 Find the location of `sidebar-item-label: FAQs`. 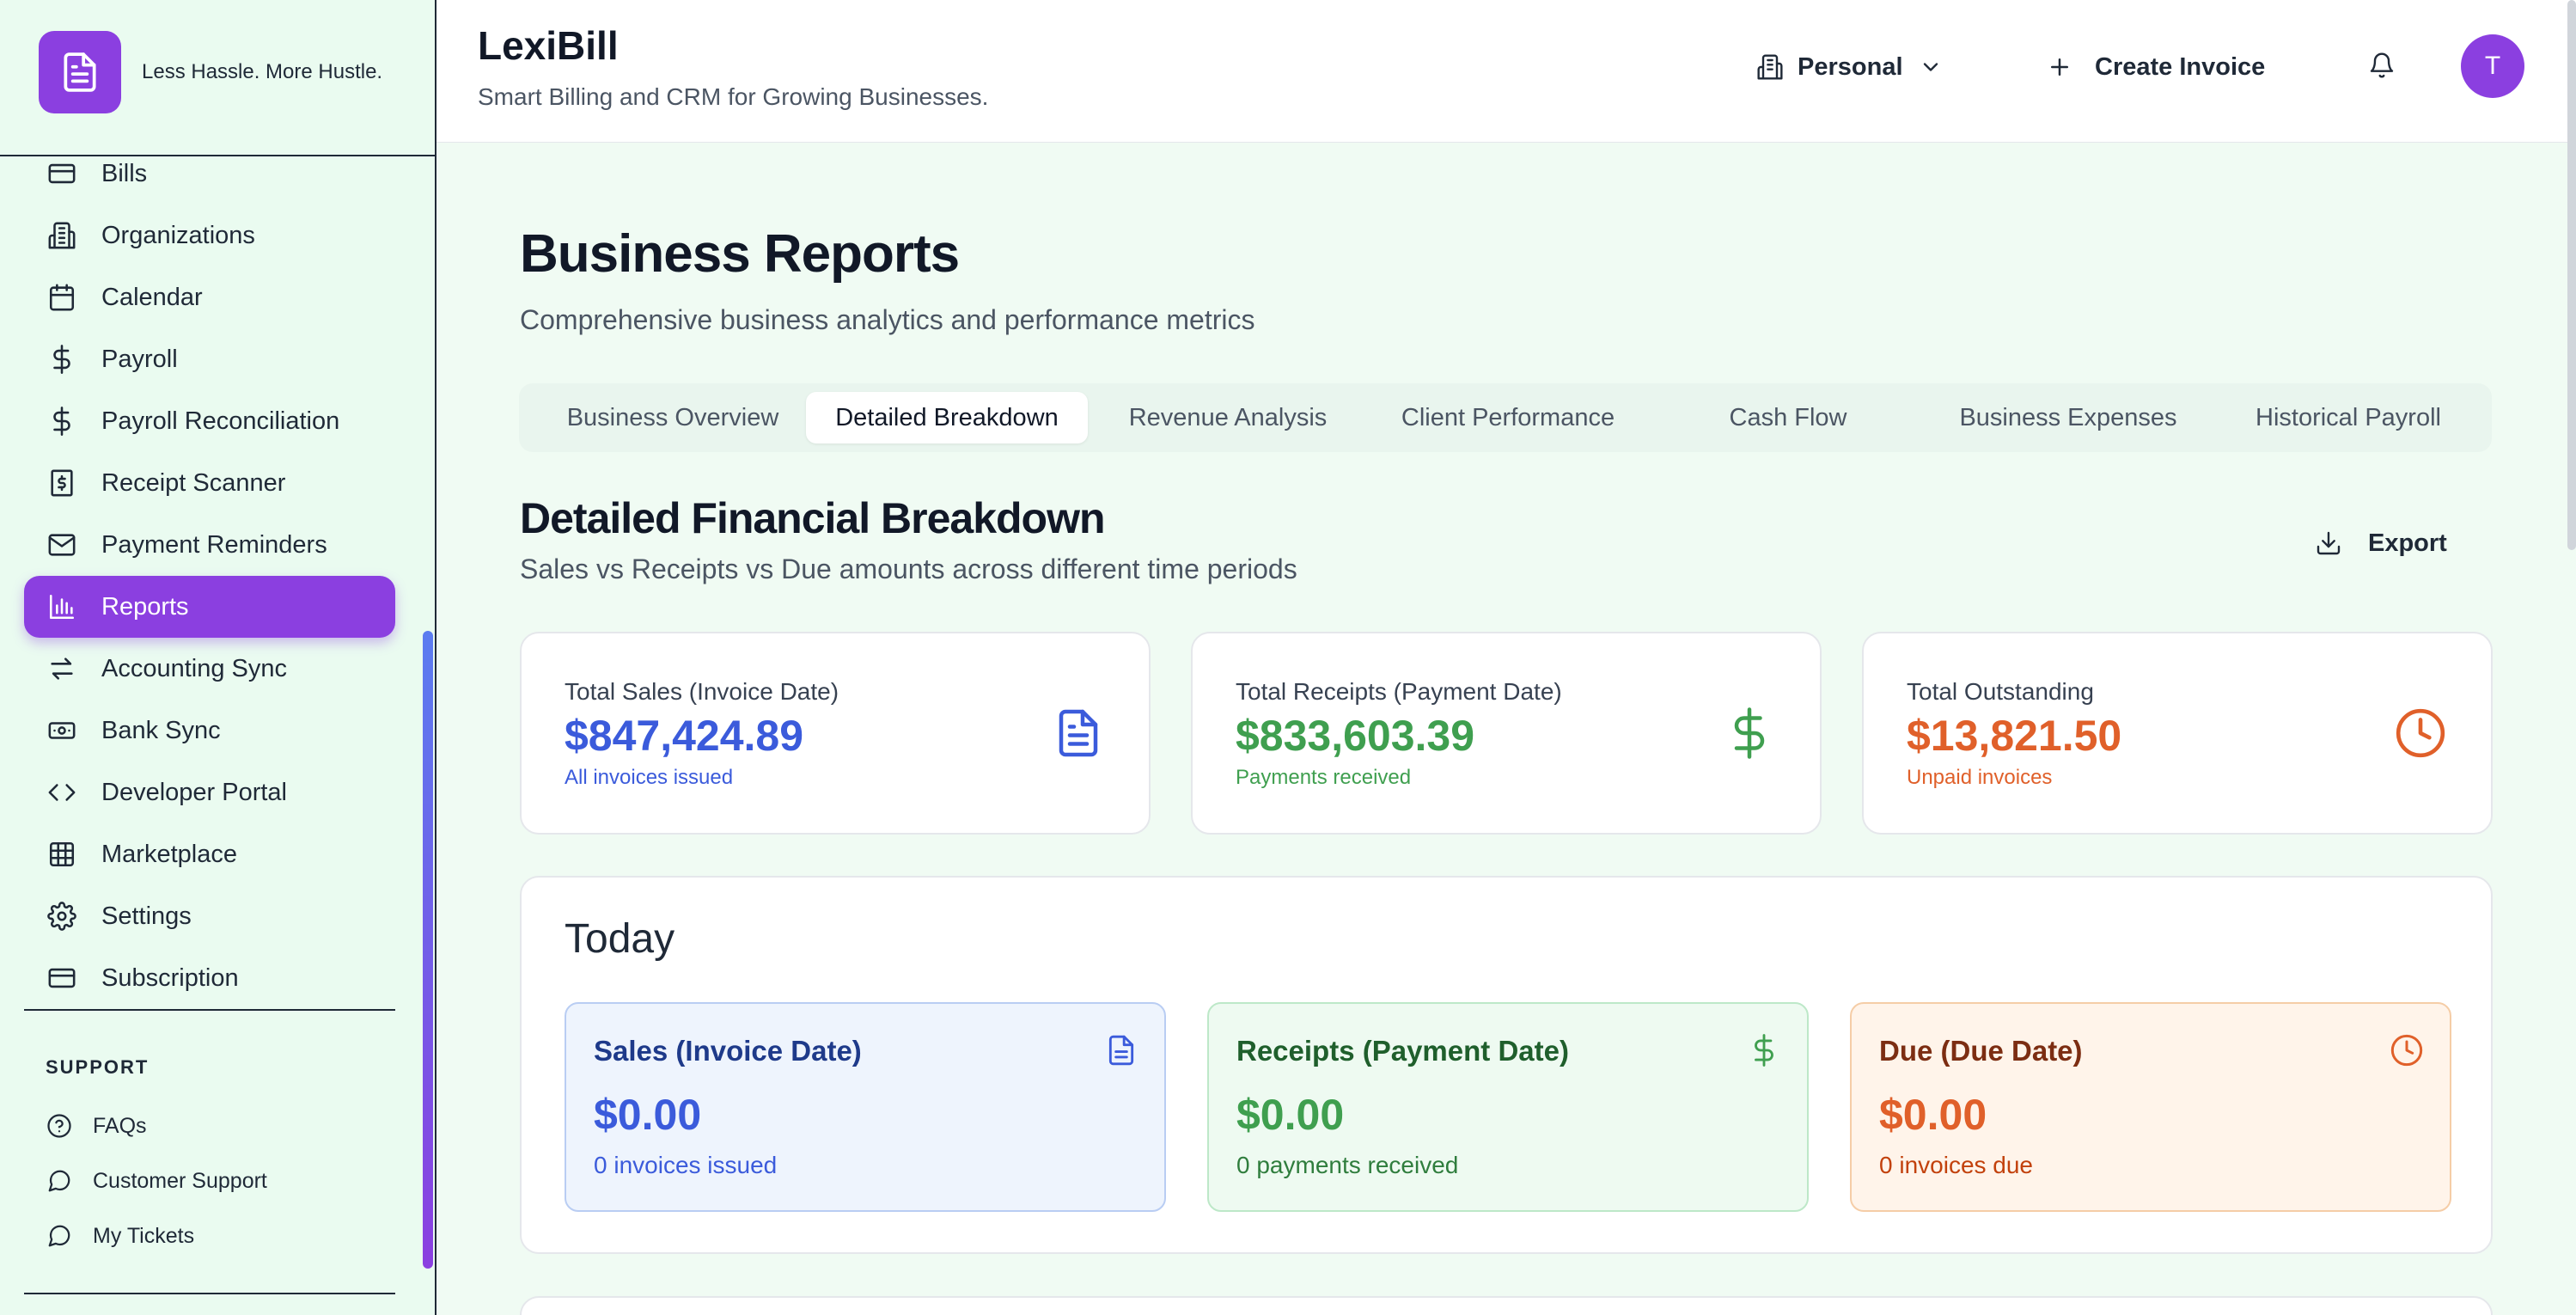

sidebar-item-label: FAQs is located at coordinates (120, 1125).